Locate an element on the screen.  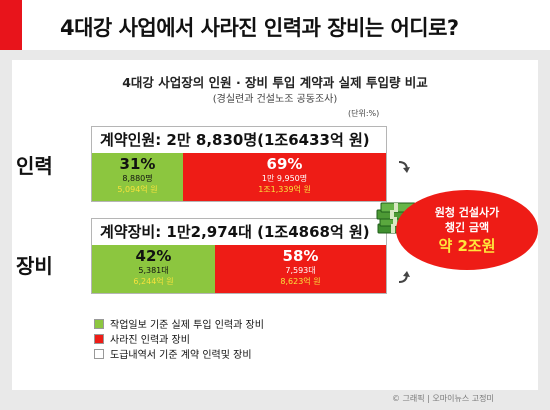
bar-segment-equipment-missing: 58% 7,593대 8,623억 원 is located at coordinates (300, 269).